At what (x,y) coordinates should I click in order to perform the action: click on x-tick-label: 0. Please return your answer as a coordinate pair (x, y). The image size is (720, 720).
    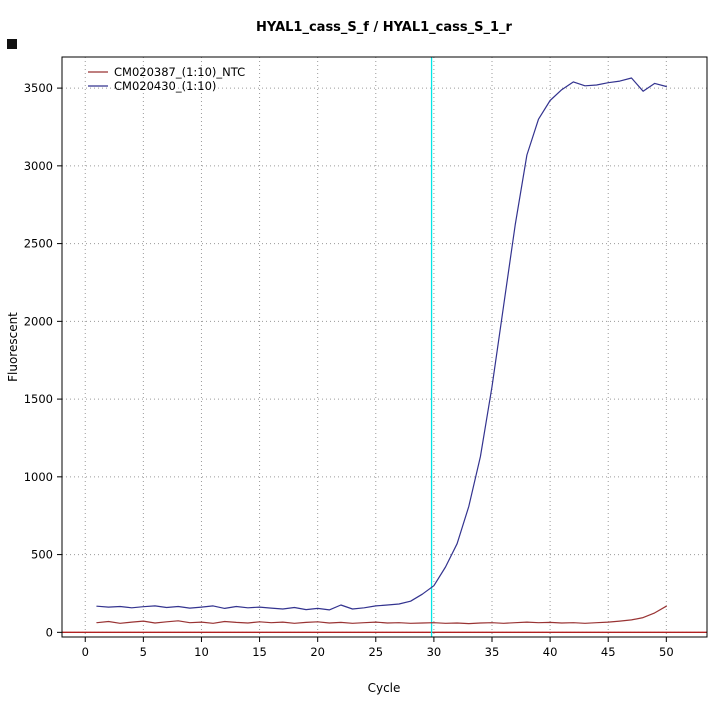
    Looking at the image, I should click on (85, 652).